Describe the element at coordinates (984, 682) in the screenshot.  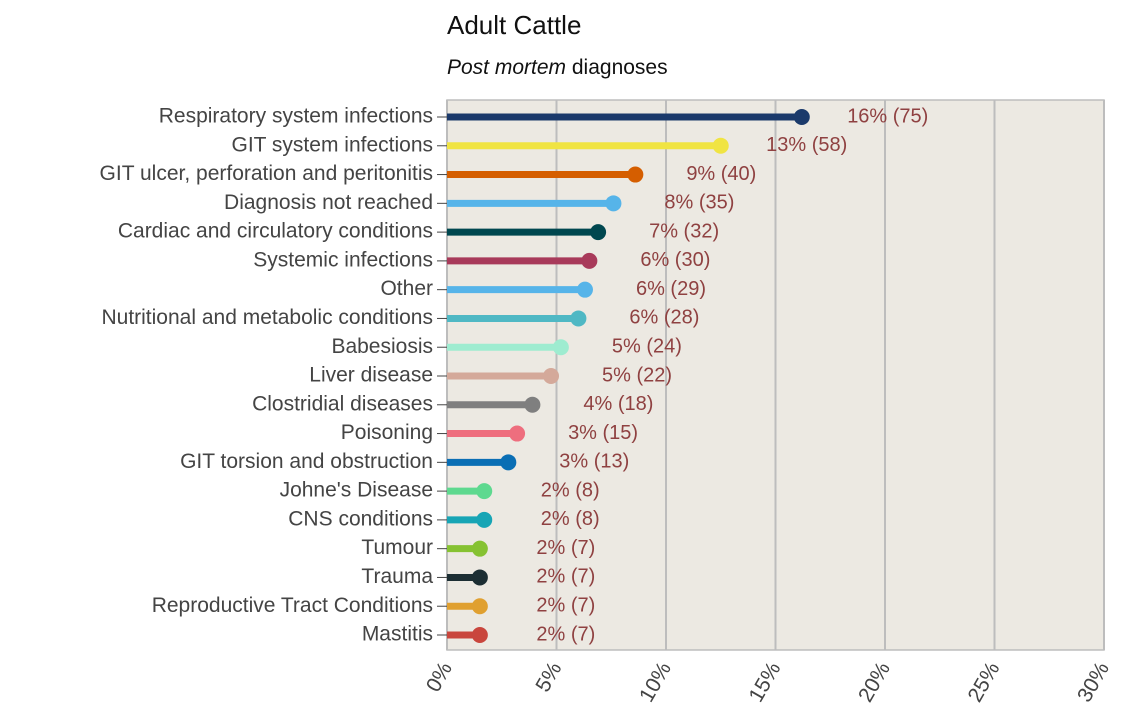
I see `x-tick-label: 25%` at that location.